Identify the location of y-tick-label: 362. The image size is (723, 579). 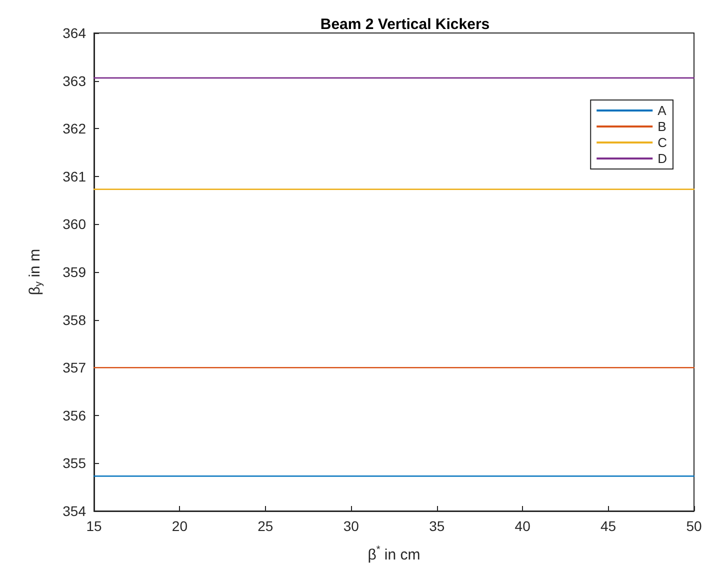
(74, 128).